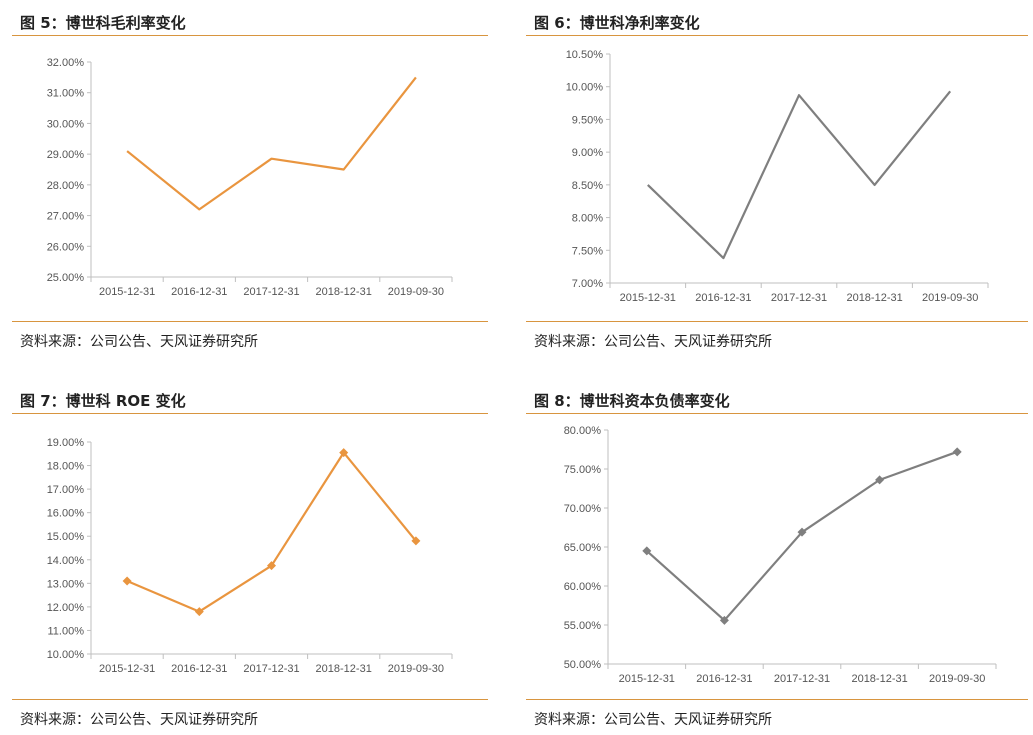 The height and width of the screenshot is (735, 1033). Describe the element at coordinates (632, 401) in the screenshot. I see `chart-title: 图 8：博世科资本负债率变化` at that location.